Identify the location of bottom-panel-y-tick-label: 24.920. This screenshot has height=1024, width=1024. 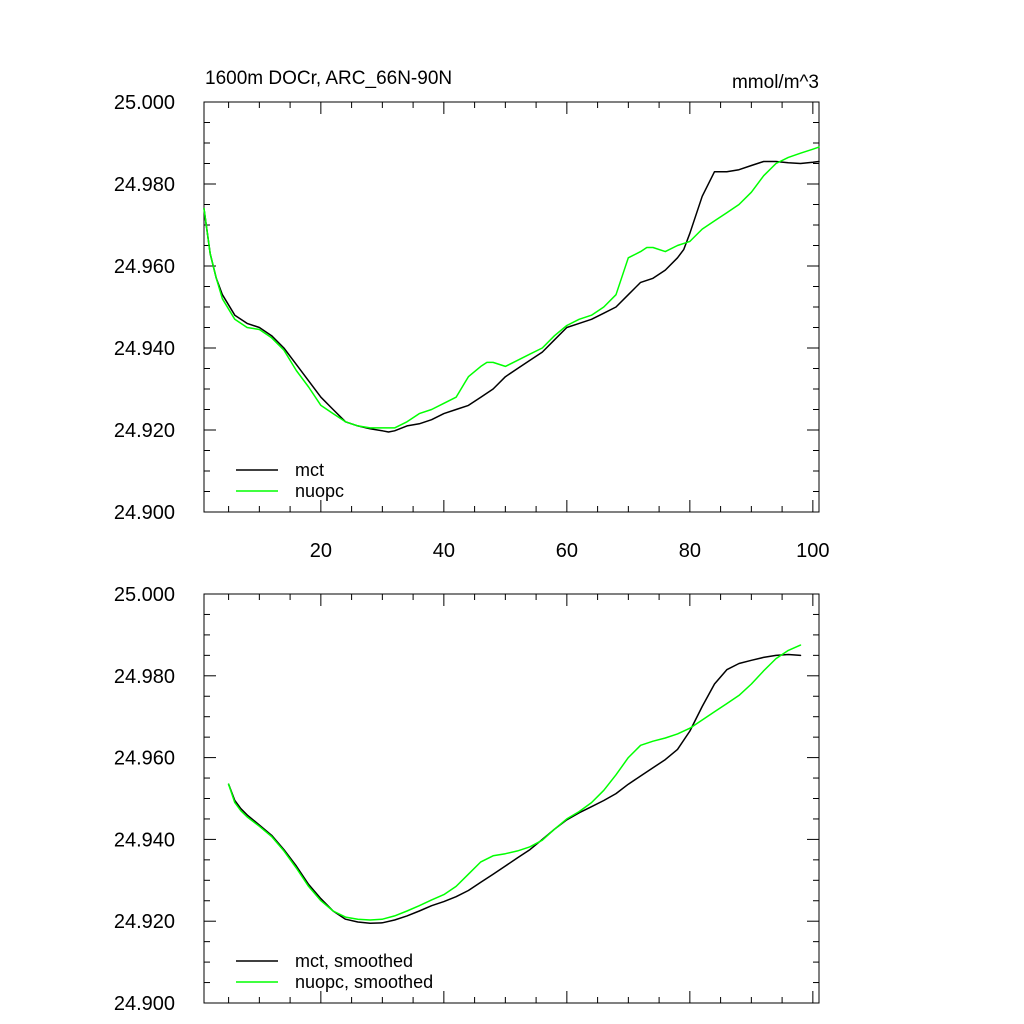
(144, 922).